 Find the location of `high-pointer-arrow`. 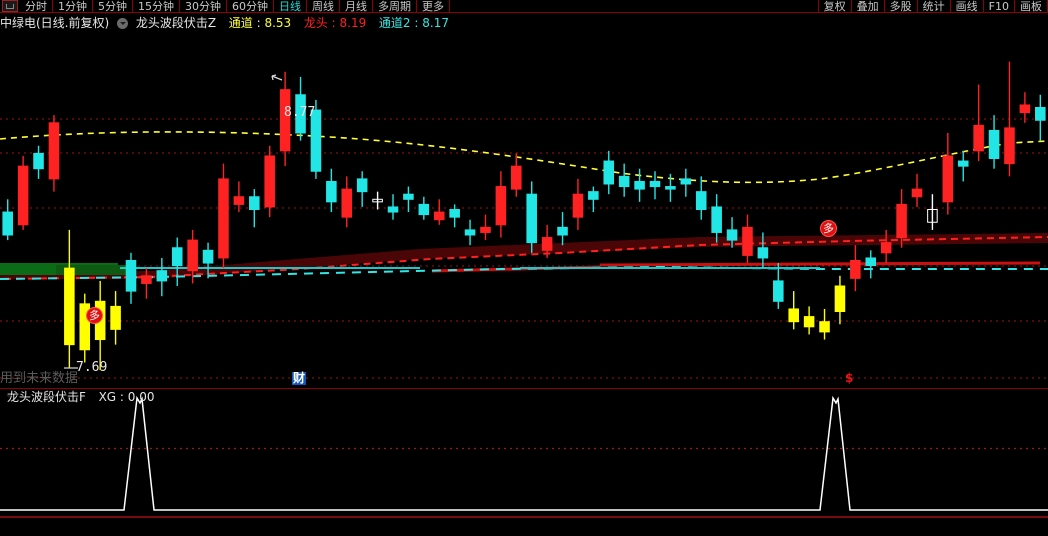

high-pointer-arrow is located at coordinates (277, 78).